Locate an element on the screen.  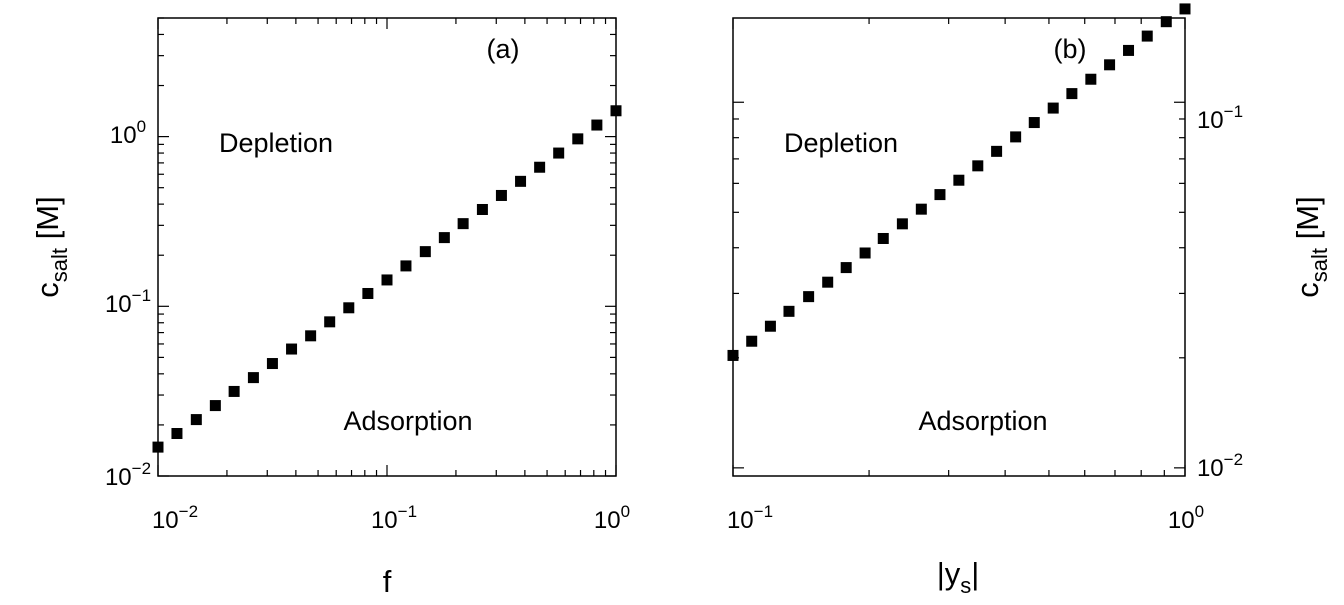
panel-b-ytick-label-1: 10⁻¹ is located at coordinates (1220, 118).